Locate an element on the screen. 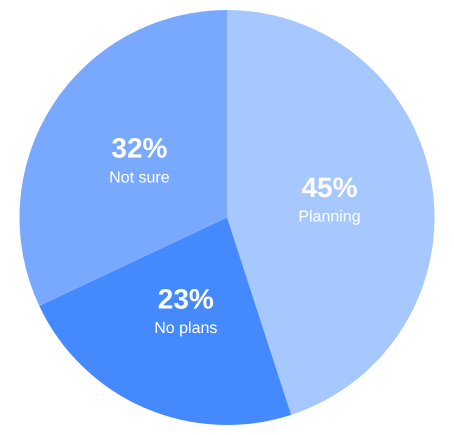 The width and height of the screenshot is (454, 435). slice-label: Not sure is located at coordinates (139, 177).